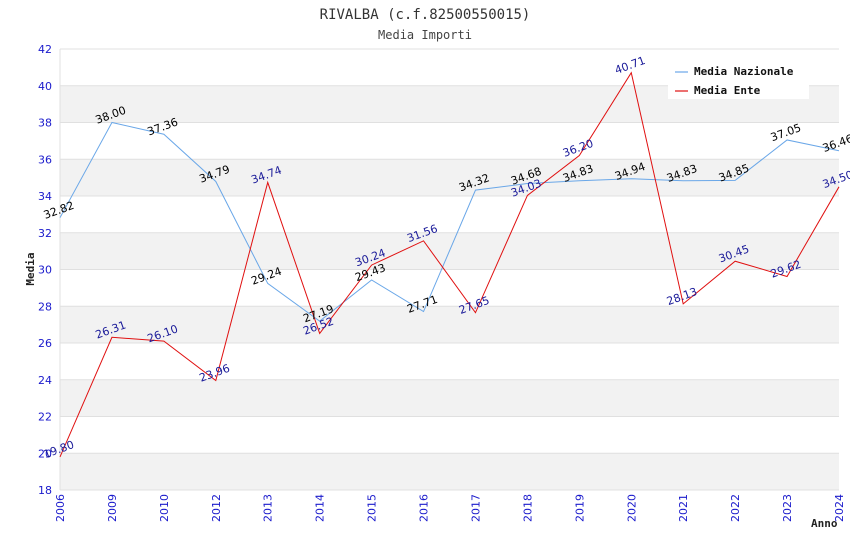  I want to click on x-tick-label: 2006, so click(60, 508).